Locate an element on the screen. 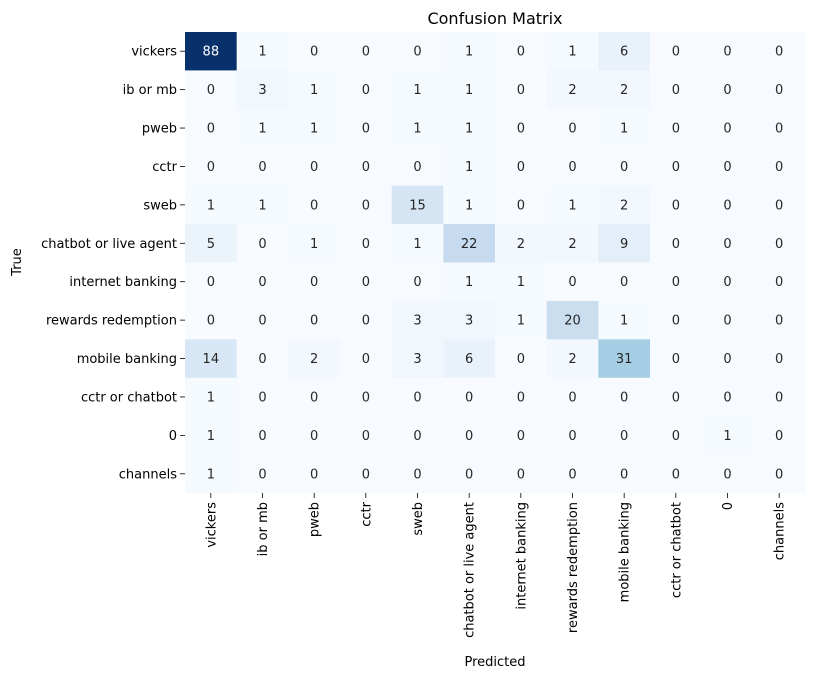 This screenshot has width=814, height=684. heatmap-cell-value: 22 is located at coordinates (469, 244).